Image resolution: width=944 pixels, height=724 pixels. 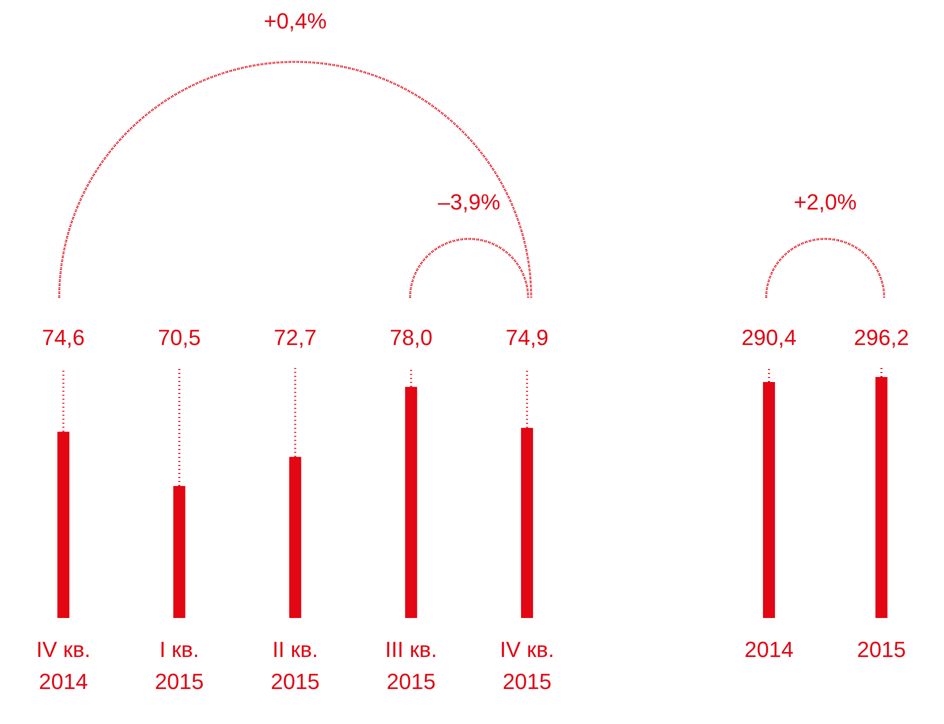 I want to click on x-tick-label: 2015, so click(x=881, y=649).